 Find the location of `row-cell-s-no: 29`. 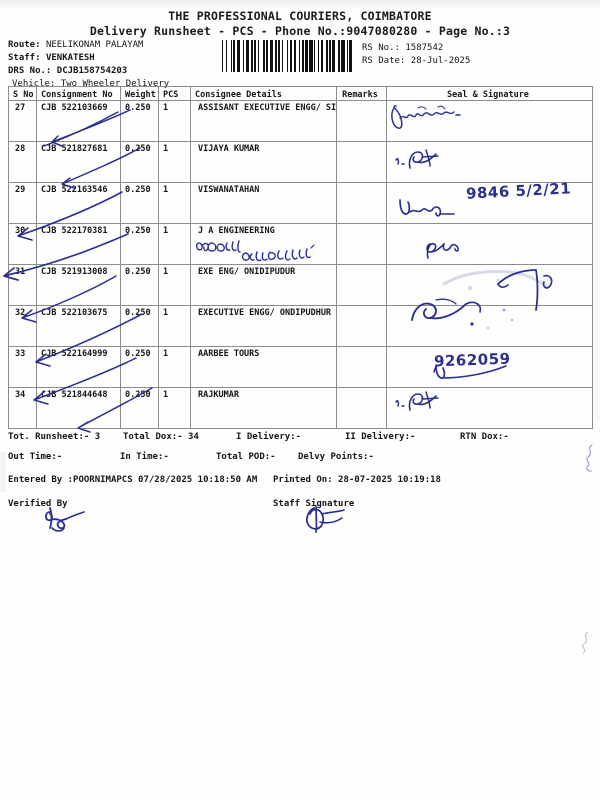

row-cell-s-no: 29 is located at coordinates (22, 203).